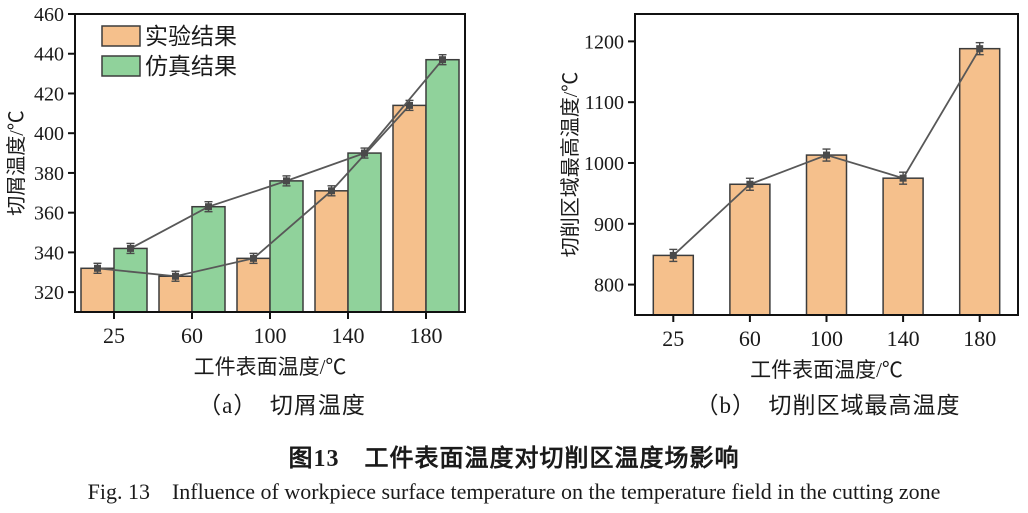  I want to click on y-axis-title: 切屑温度/℃, so click(16, 163).